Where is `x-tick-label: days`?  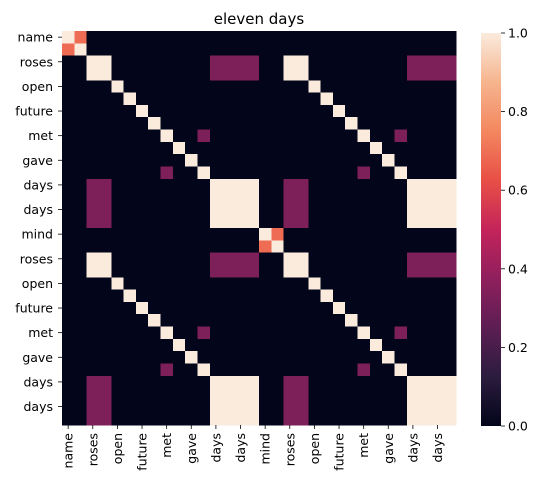
x-tick-label: days is located at coordinates (215, 448).